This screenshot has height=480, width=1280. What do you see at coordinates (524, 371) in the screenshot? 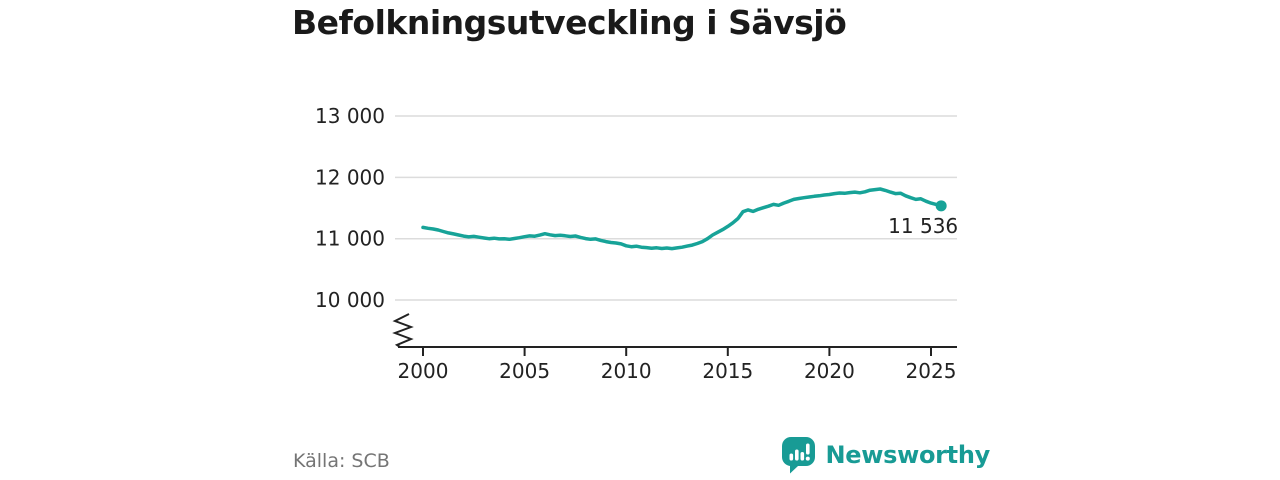
I see `x-tick-label: 2005` at bounding box center [524, 371].